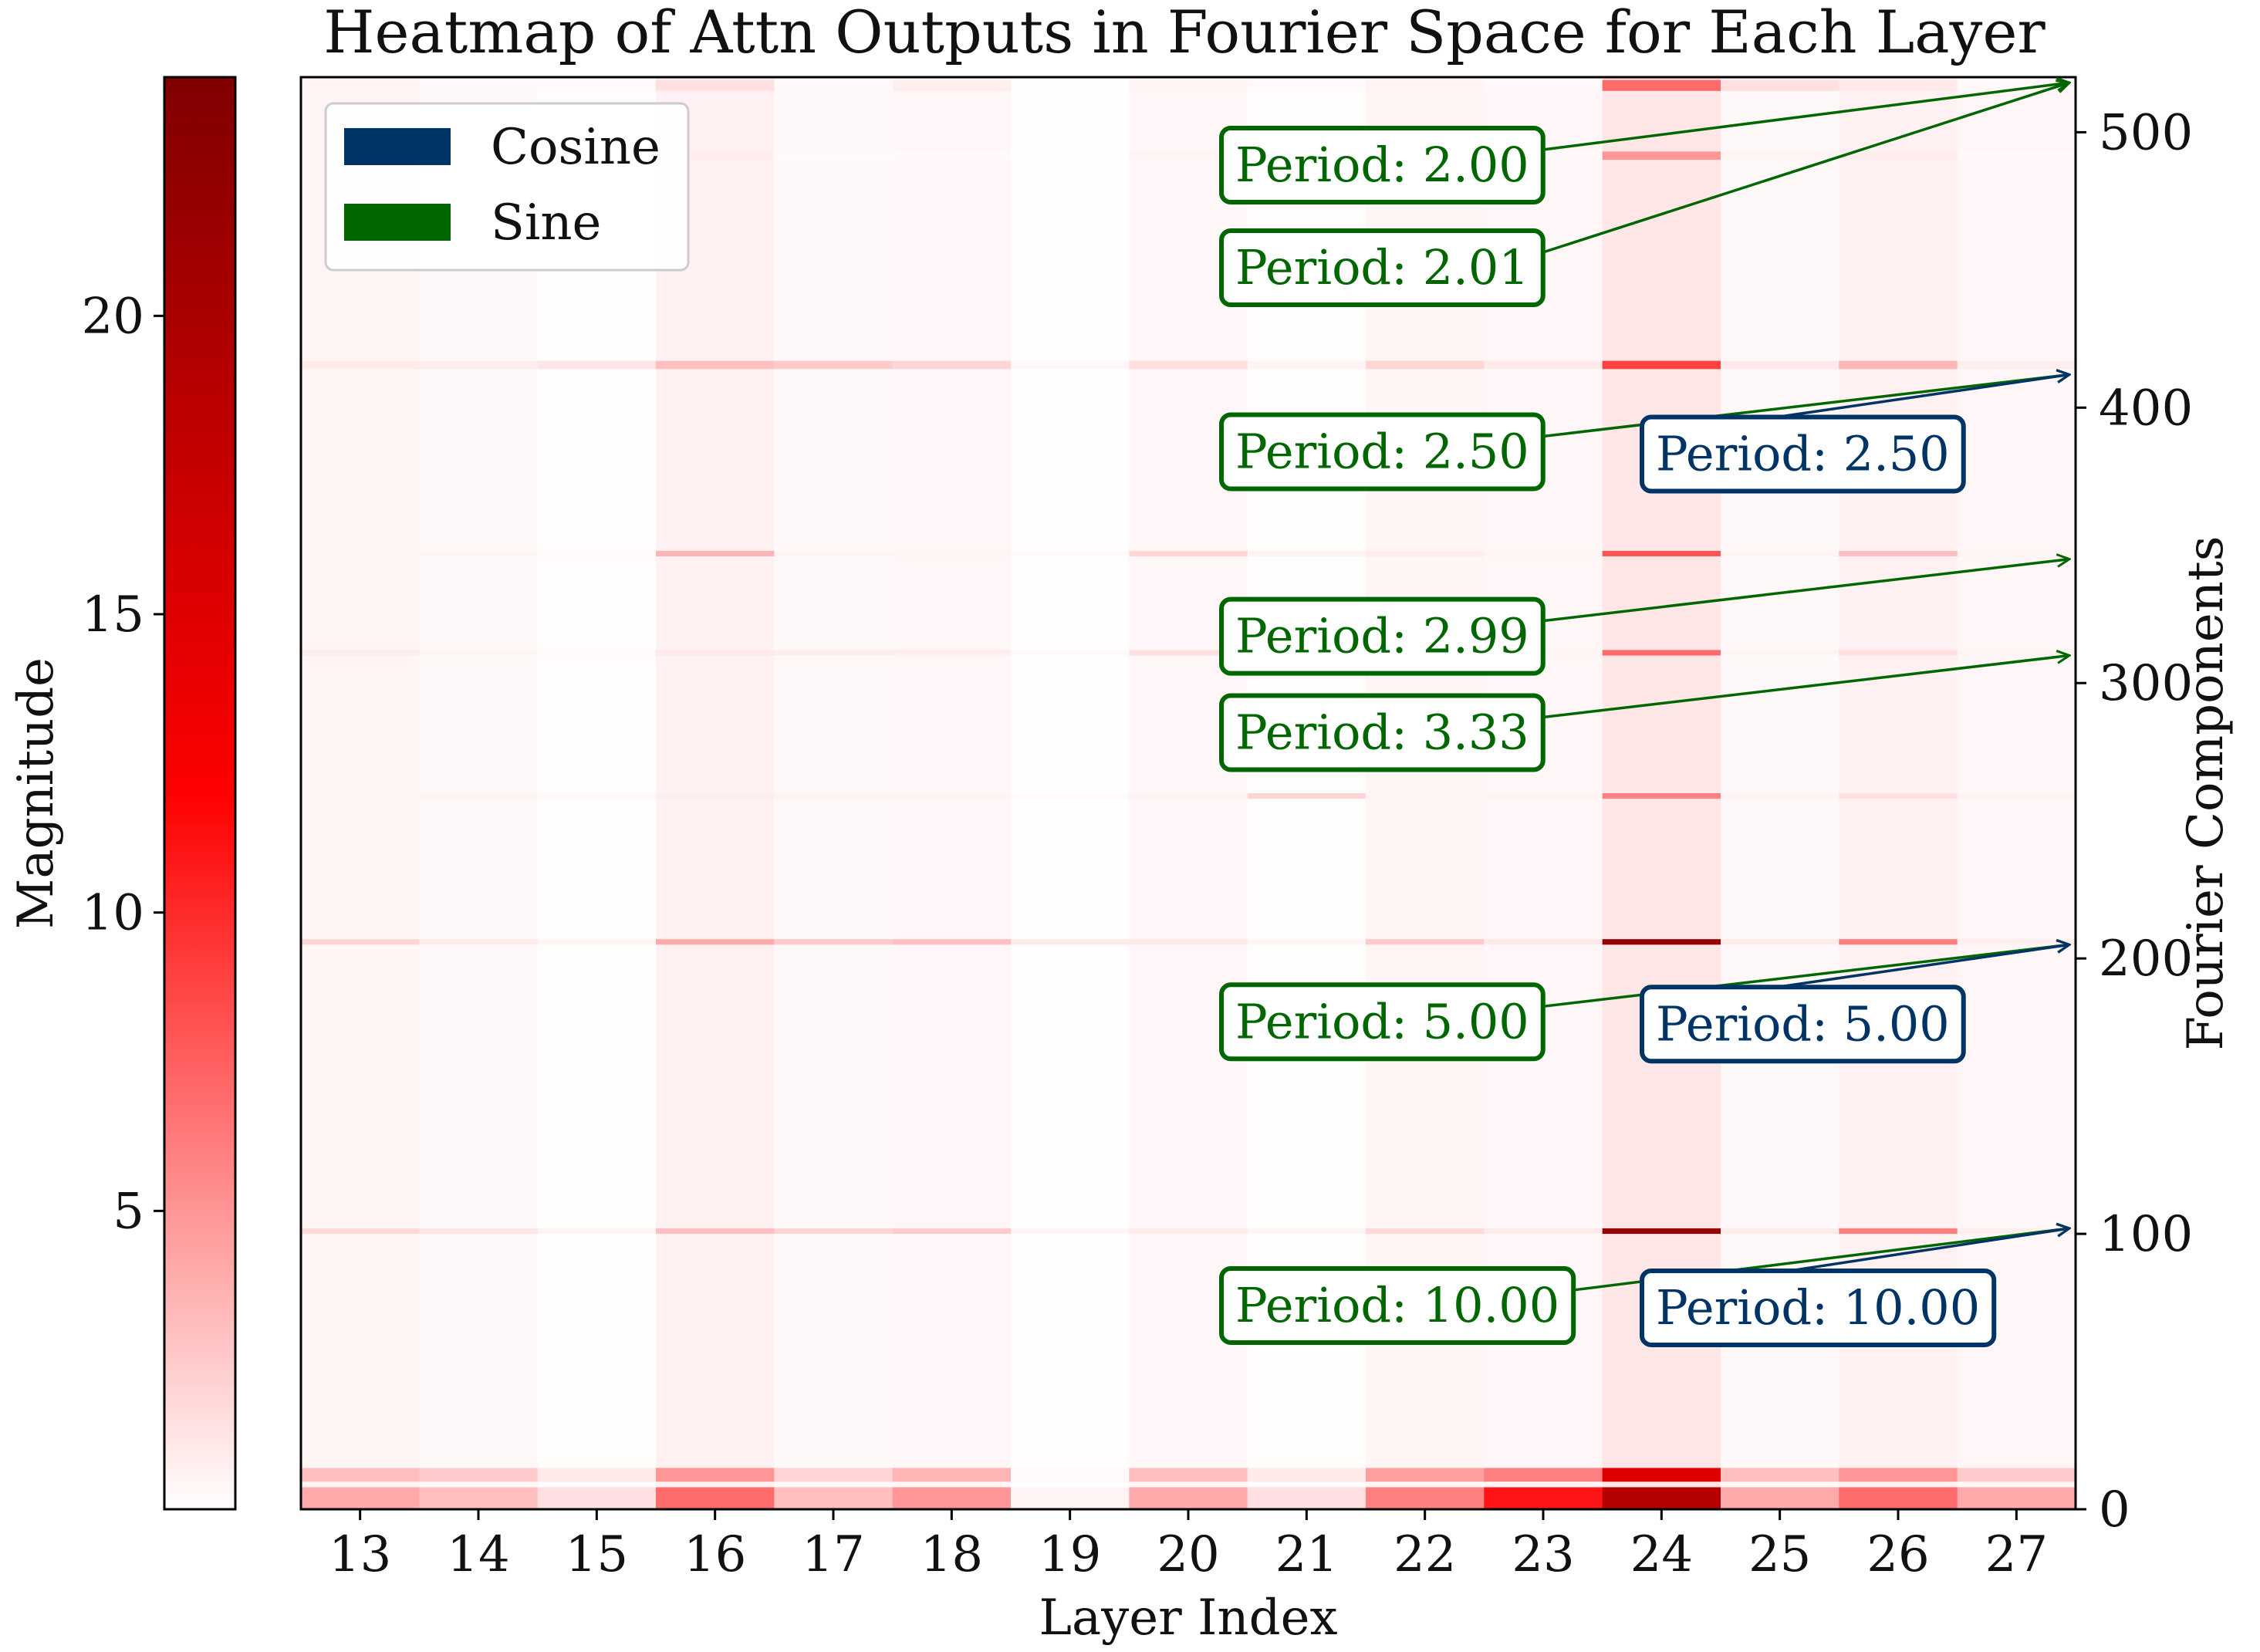 This screenshot has width=2260, height=1652. I want to click on legend-swatch-cosine, so click(397, 146).